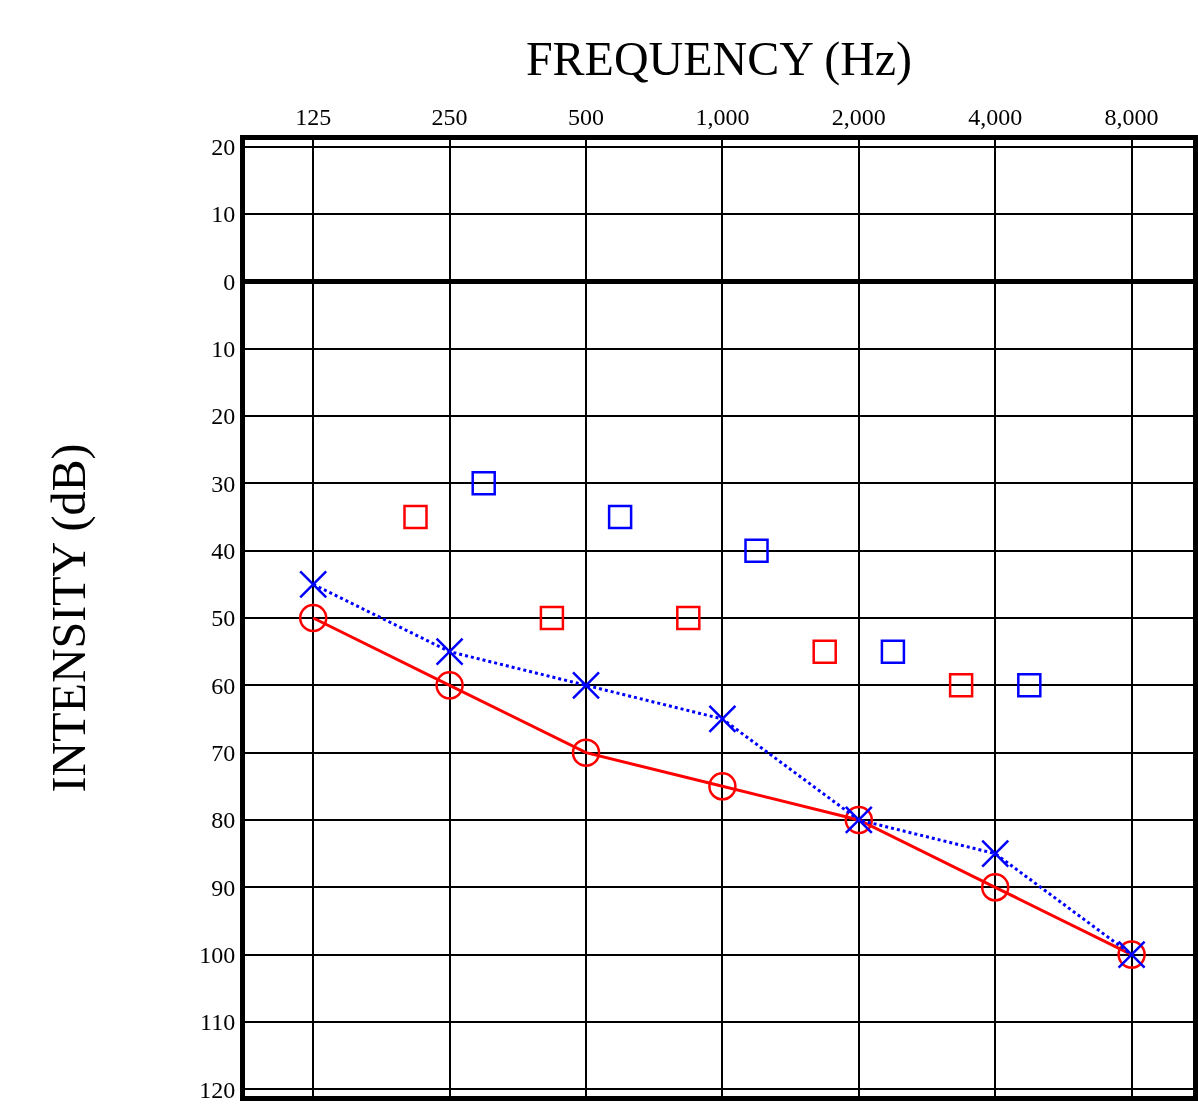 This screenshot has width=1198, height=1116. What do you see at coordinates (719, 59) in the screenshot?
I see `x-axis-title: FREQUENCY (Hz)` at bounding box center [719, 59].